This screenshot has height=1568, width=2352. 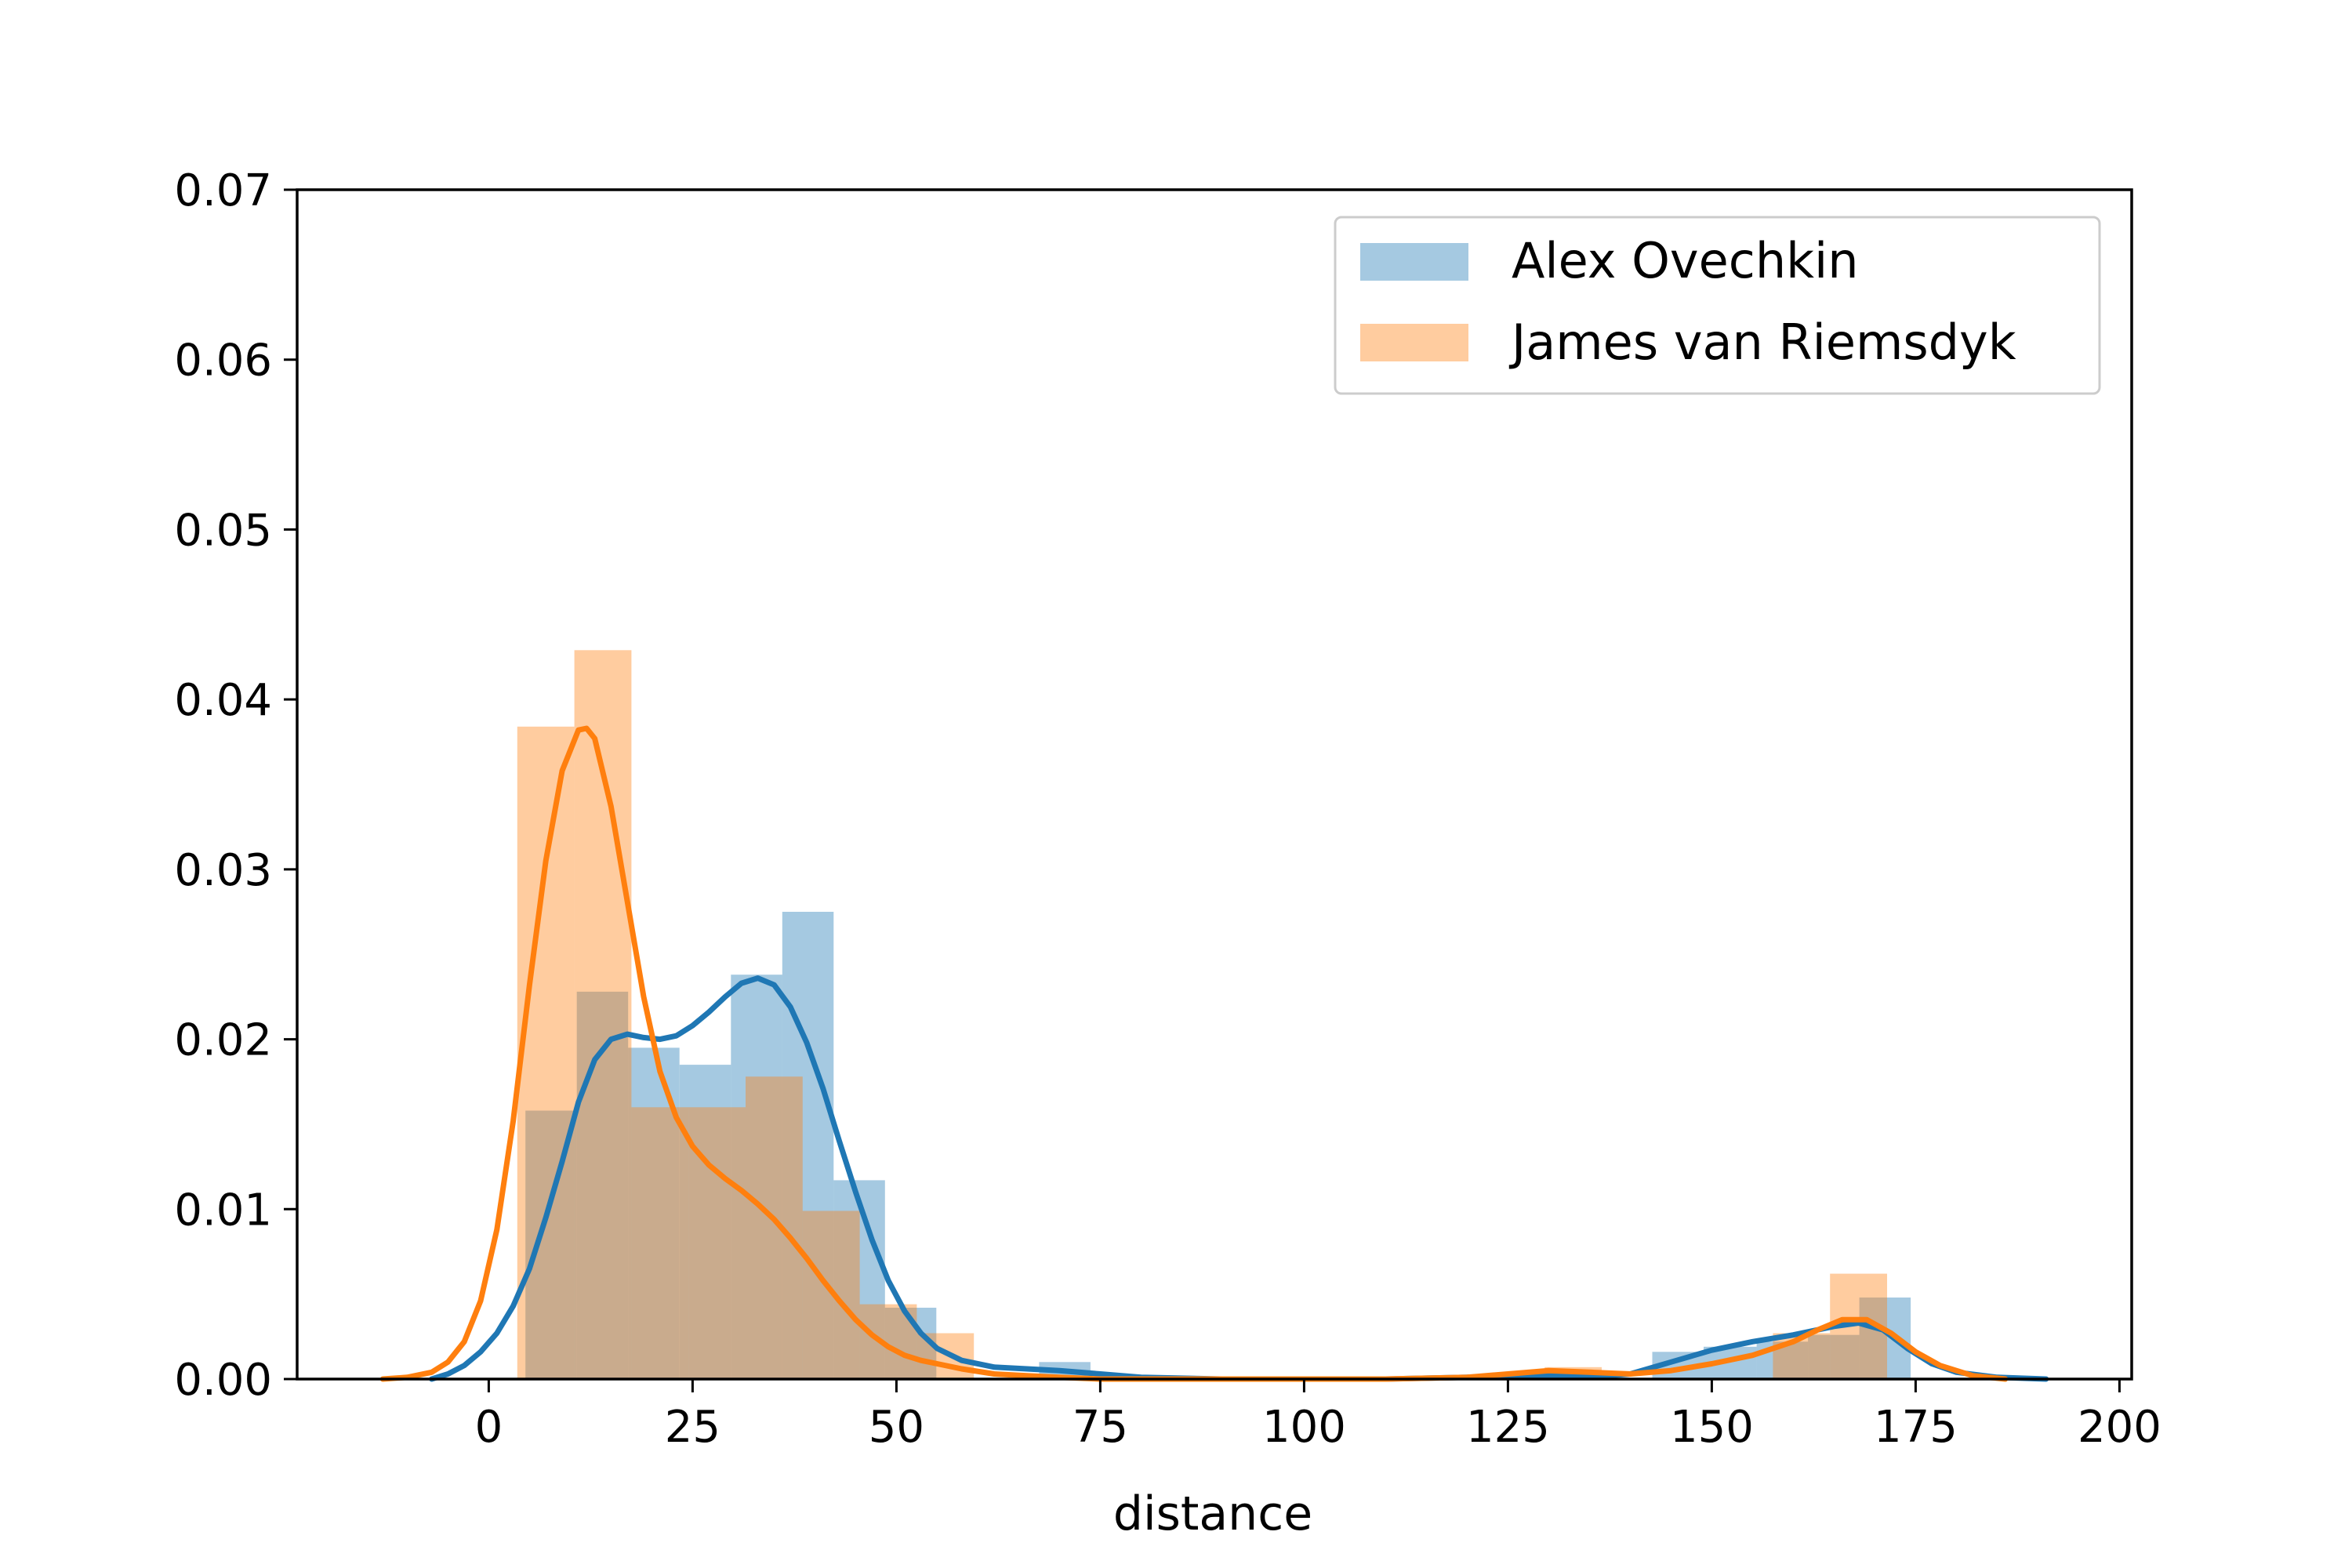 What do you see at coordinates (223, 870) in the screenshot?
I see `y-tick-label: 0.03` at bounding box center [223, 870].